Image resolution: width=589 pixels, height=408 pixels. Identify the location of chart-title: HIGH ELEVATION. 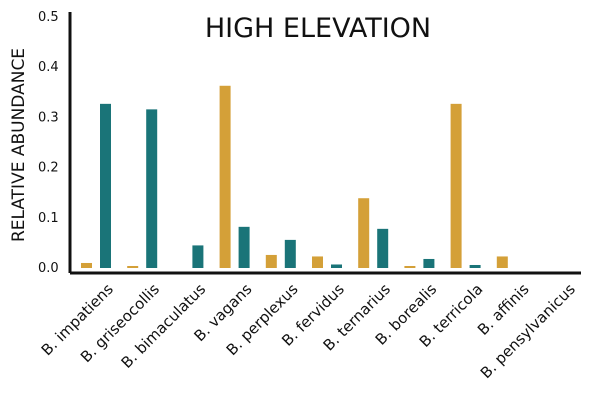
(318, 28).